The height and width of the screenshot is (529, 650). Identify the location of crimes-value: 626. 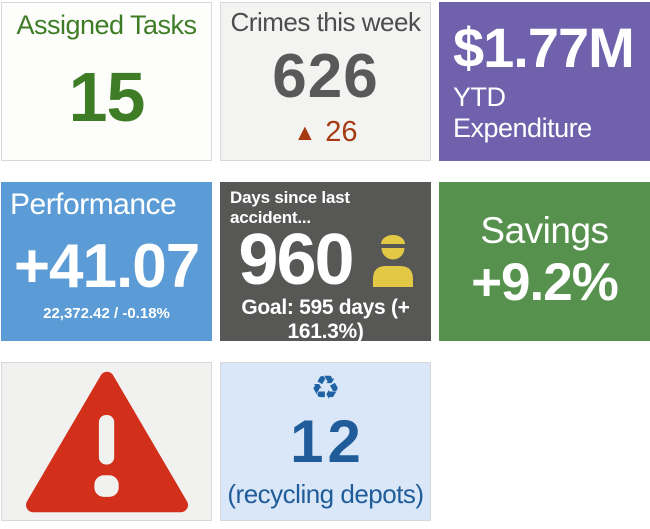
(325, 76).